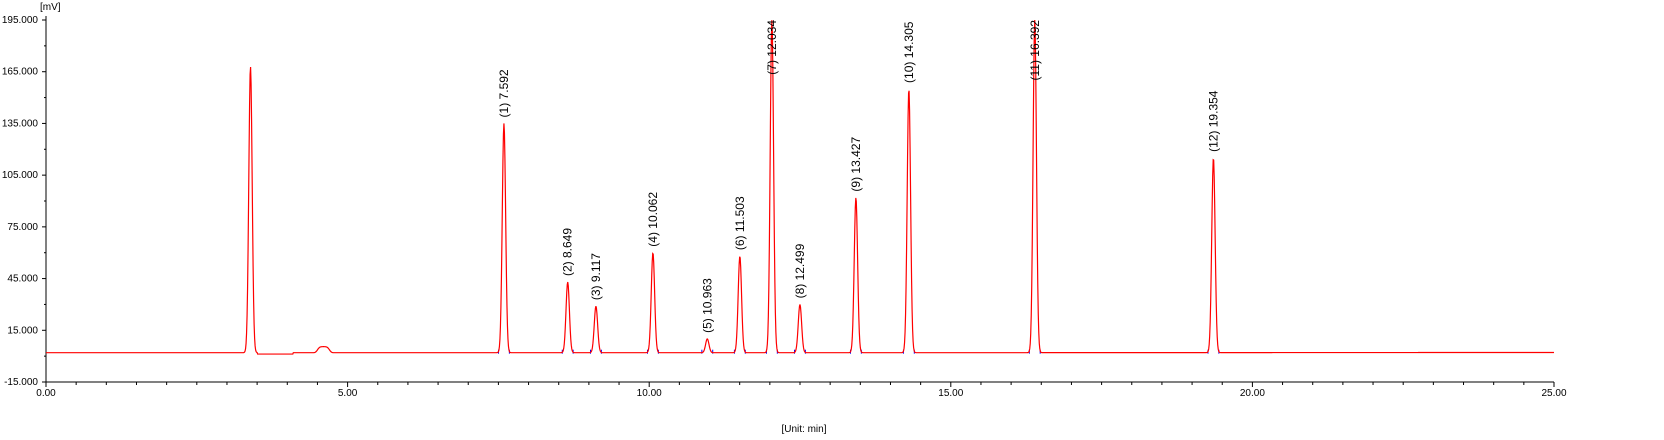 Image resolution: width=1664 pixels, height=440 pixels. I want to click on peak-label: (1) 7.592, so click(504, 93).